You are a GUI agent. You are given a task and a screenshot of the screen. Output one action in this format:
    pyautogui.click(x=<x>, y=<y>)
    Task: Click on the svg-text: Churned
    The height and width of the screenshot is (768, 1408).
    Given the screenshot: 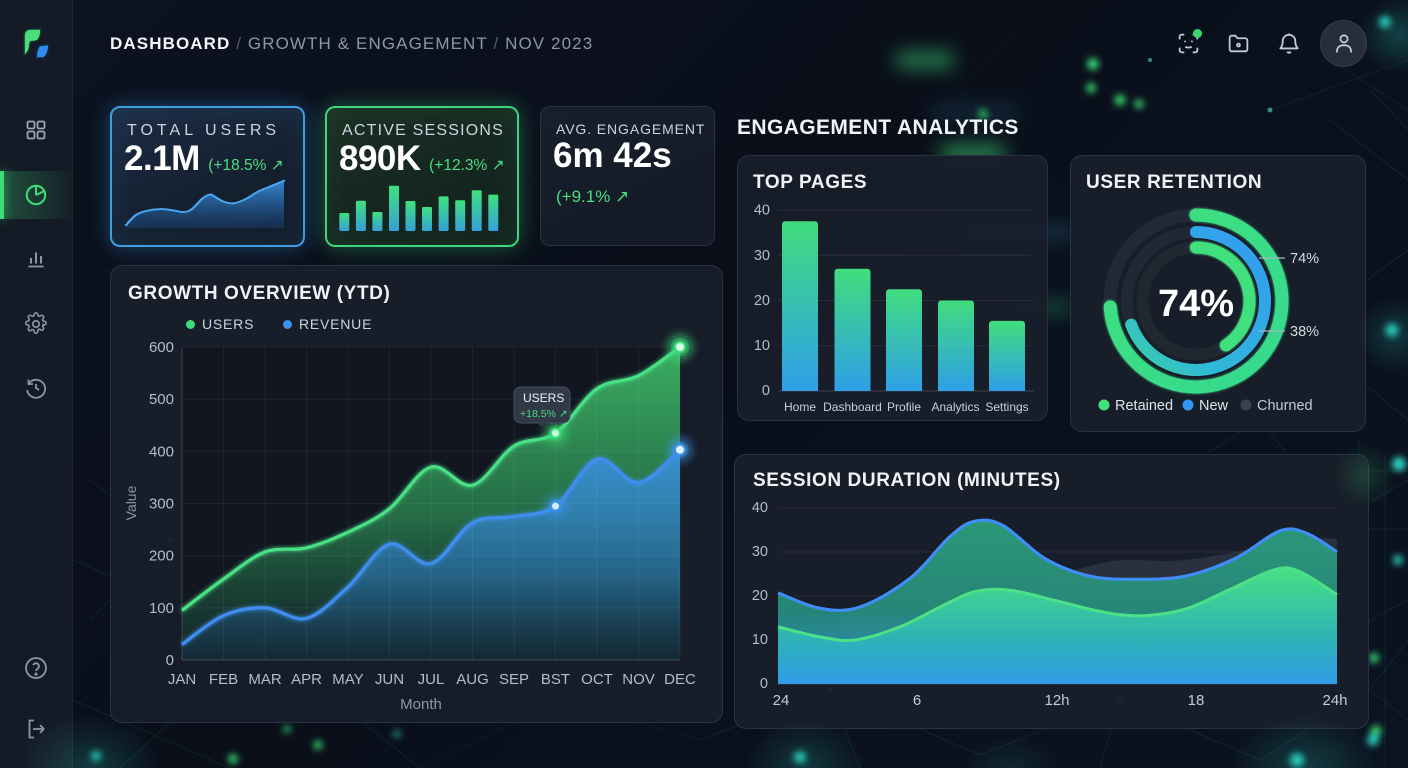 What is the action you would take?
    pyautogui.click(x=1285, y=406)
    